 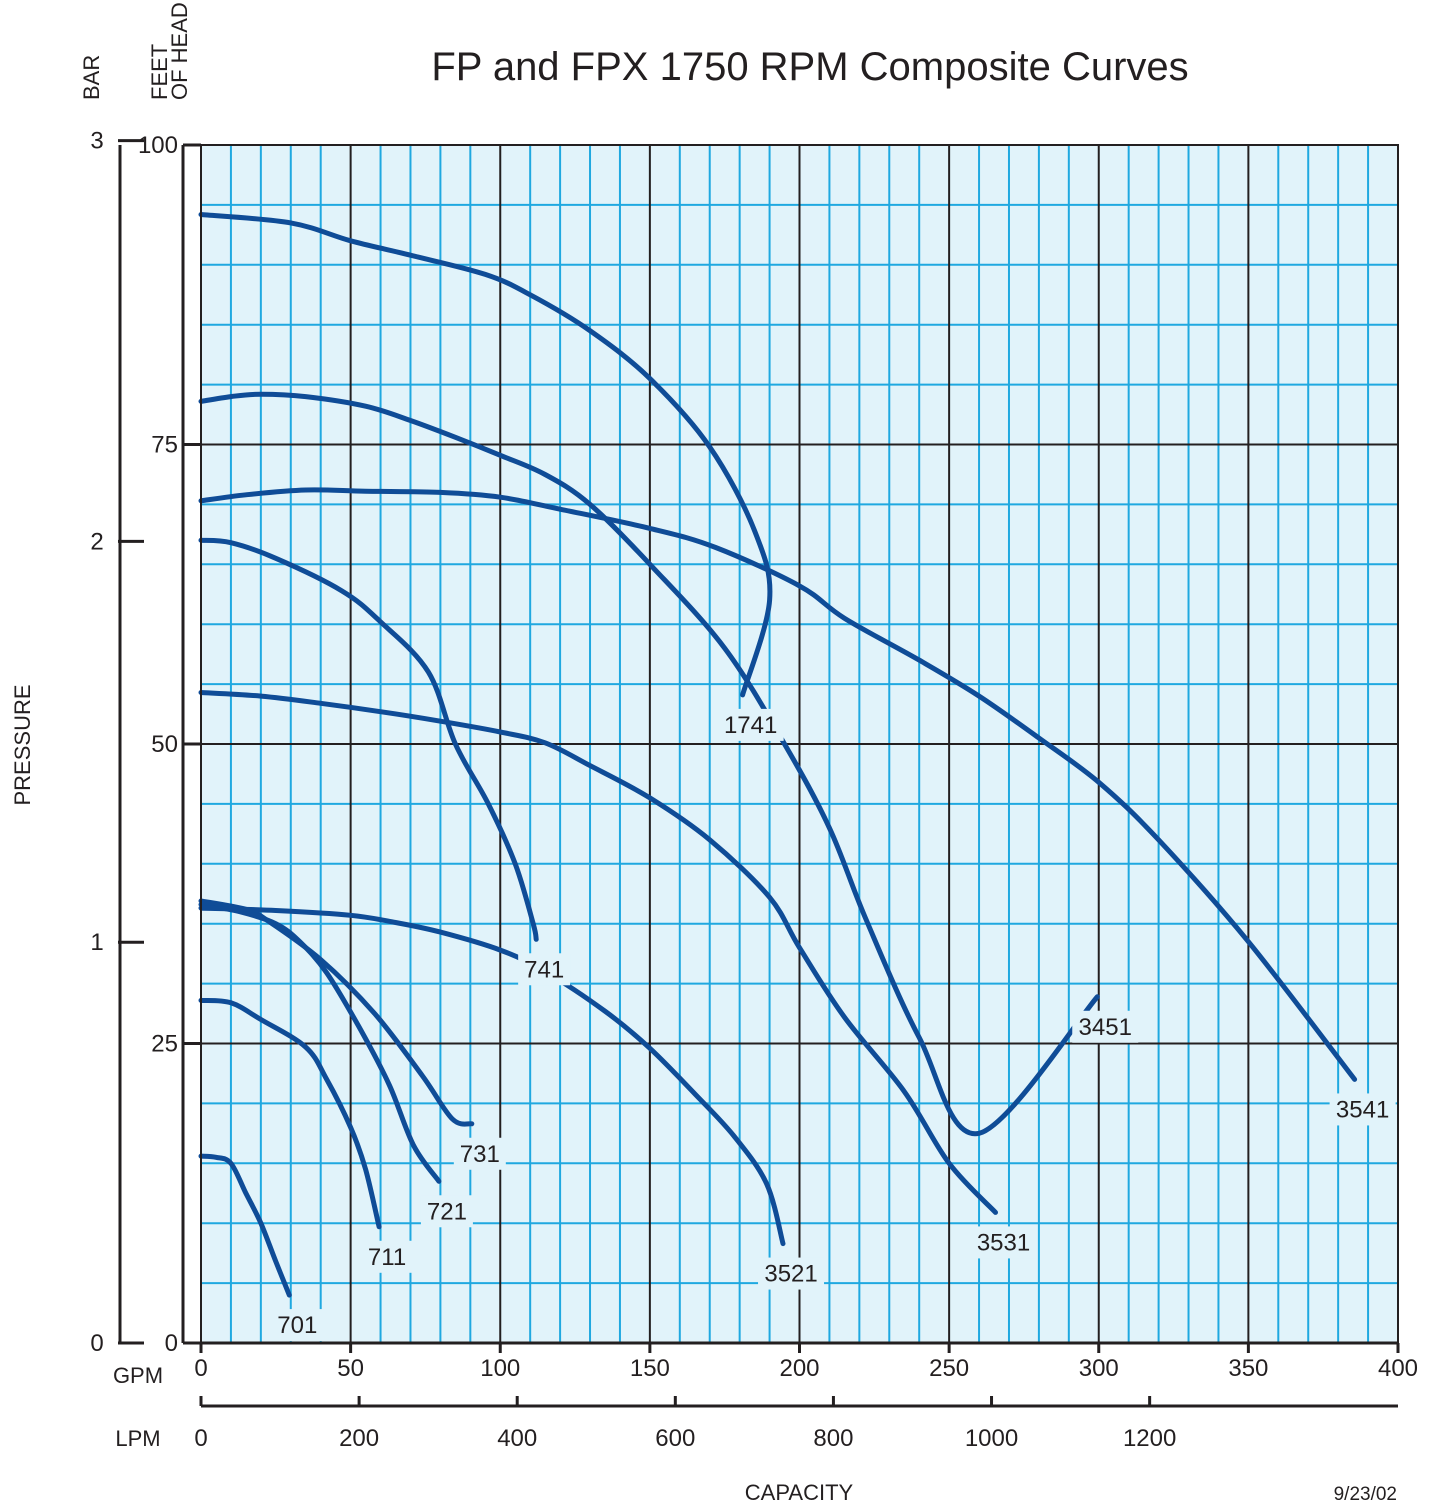 I want to click on feet-tick-label: 100, so click(x=158, y=145).